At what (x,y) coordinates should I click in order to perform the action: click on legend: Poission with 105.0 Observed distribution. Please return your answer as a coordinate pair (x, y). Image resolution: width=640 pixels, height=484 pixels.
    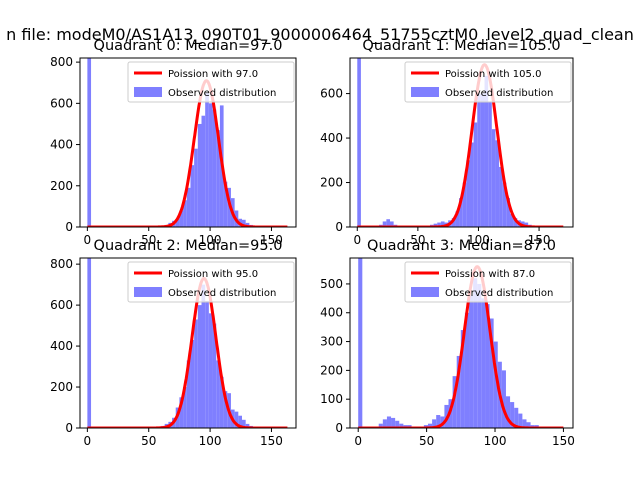
    Looking at the image, I should click on (488, 82).